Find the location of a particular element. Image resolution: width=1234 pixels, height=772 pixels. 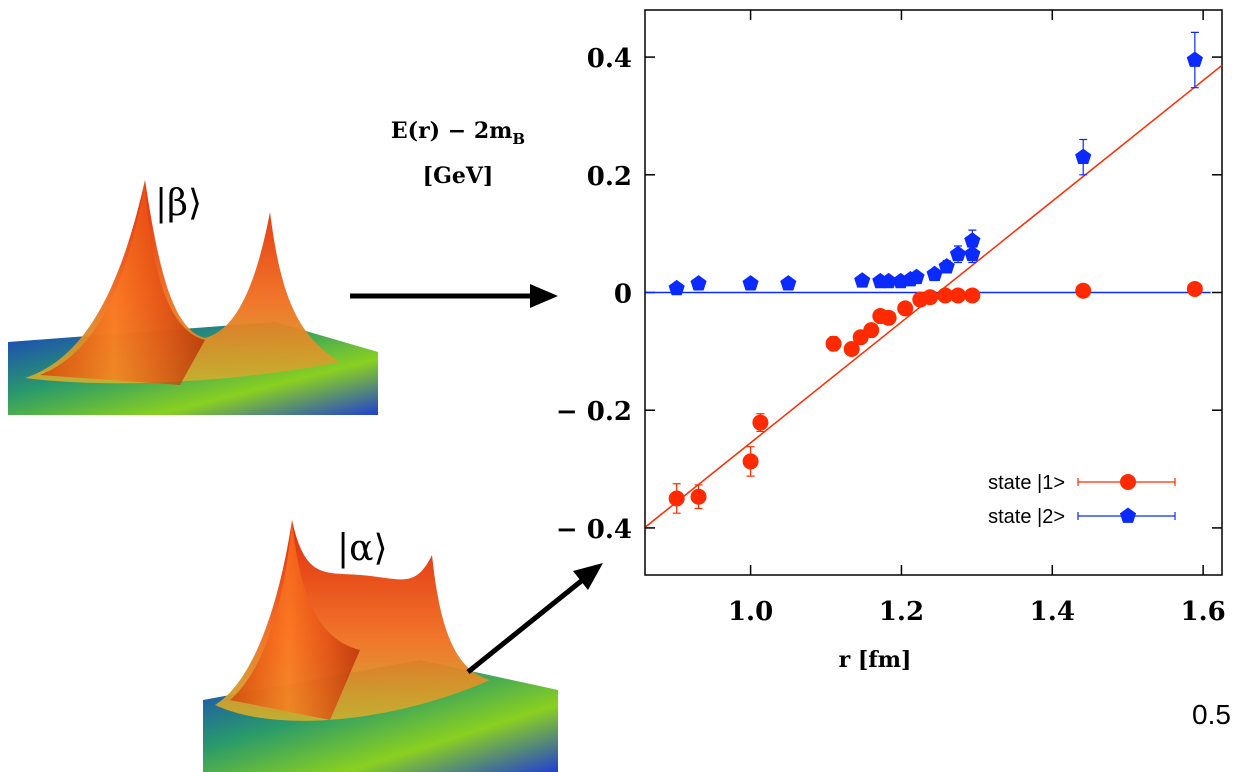

state-label: |α⟩ is located at coordinates (362, 548).